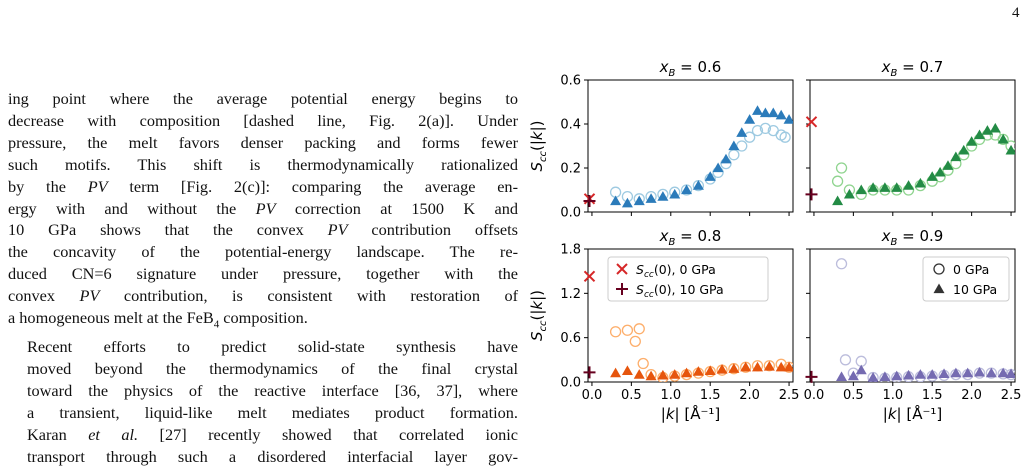  What do you see at coordinates (966, 279) in the screenshot?
I see `legend-pressure: 0 GPa 10 GPa` at bounding box center [966, 279].